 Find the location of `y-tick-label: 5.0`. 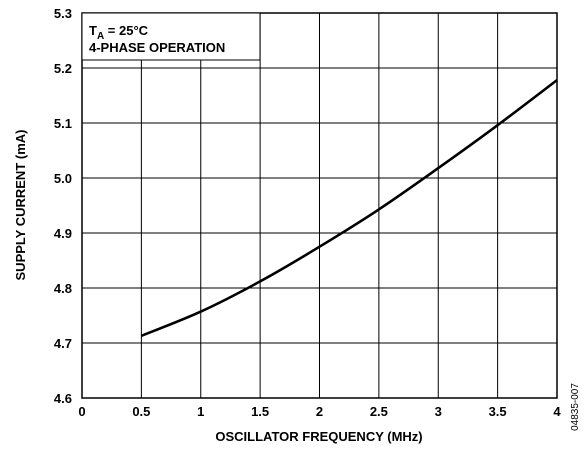

y-tick-label: 5.0 is located at coordinates (63, 178).